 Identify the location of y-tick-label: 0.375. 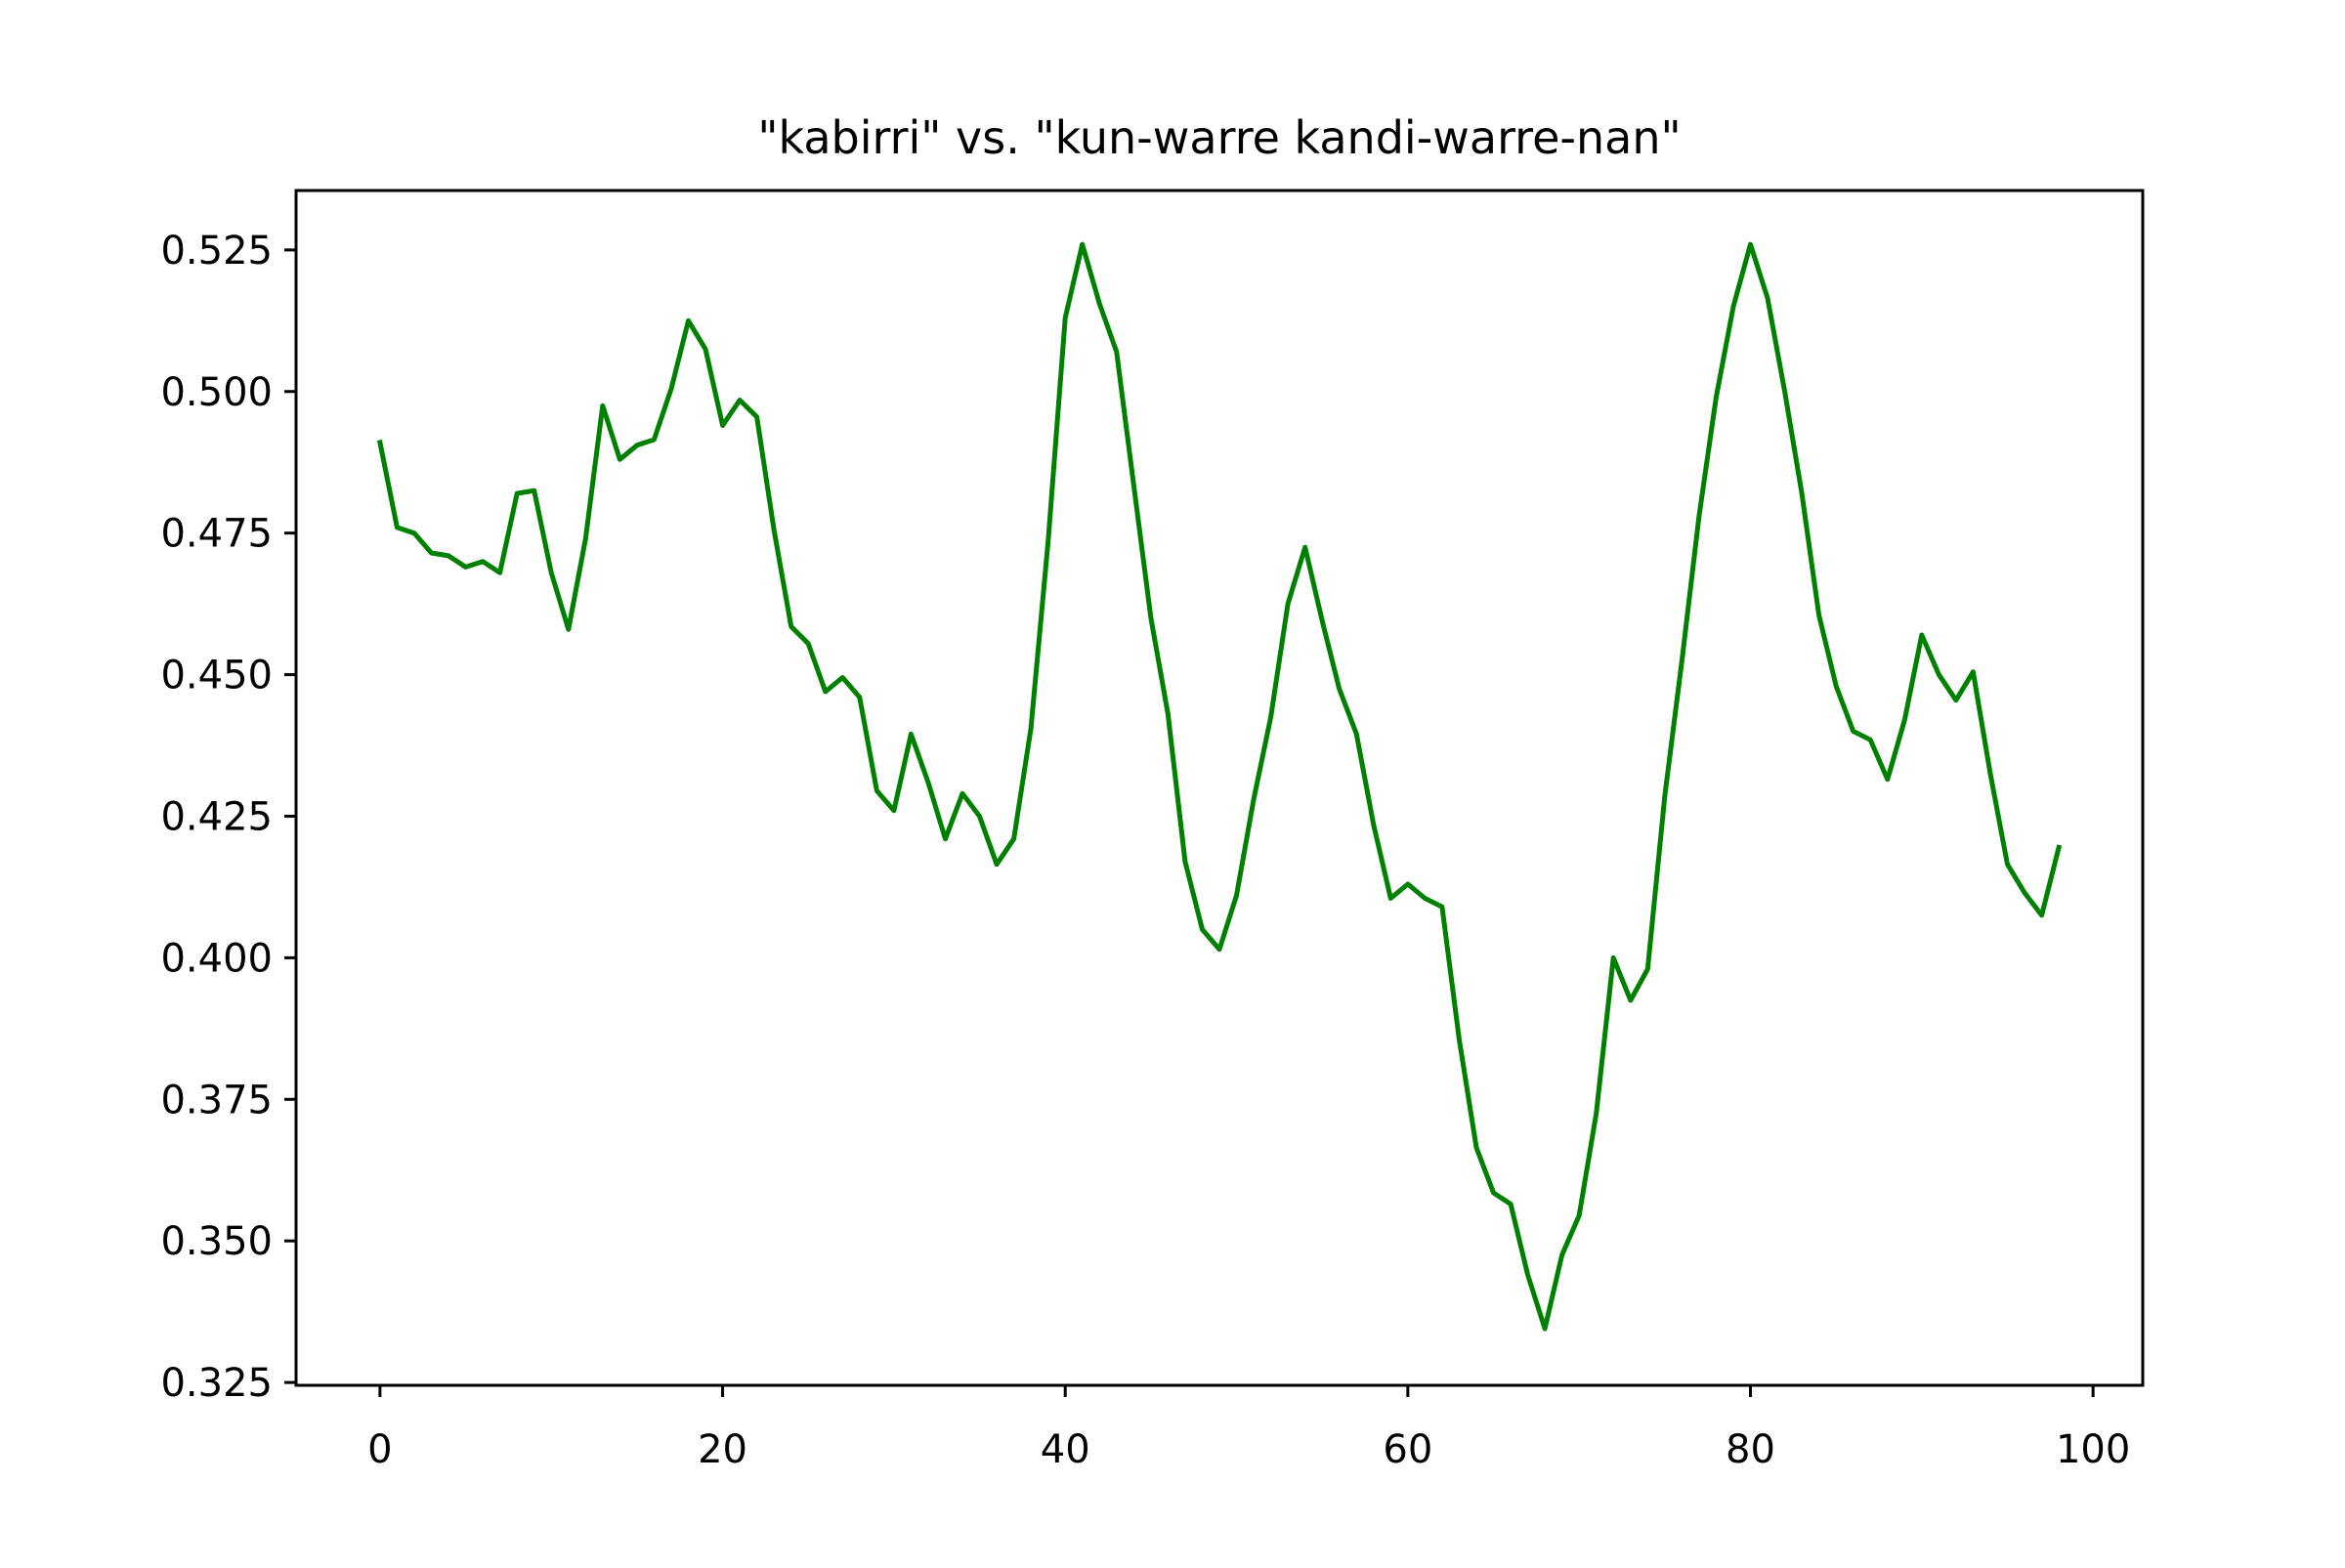
(216, 1100).